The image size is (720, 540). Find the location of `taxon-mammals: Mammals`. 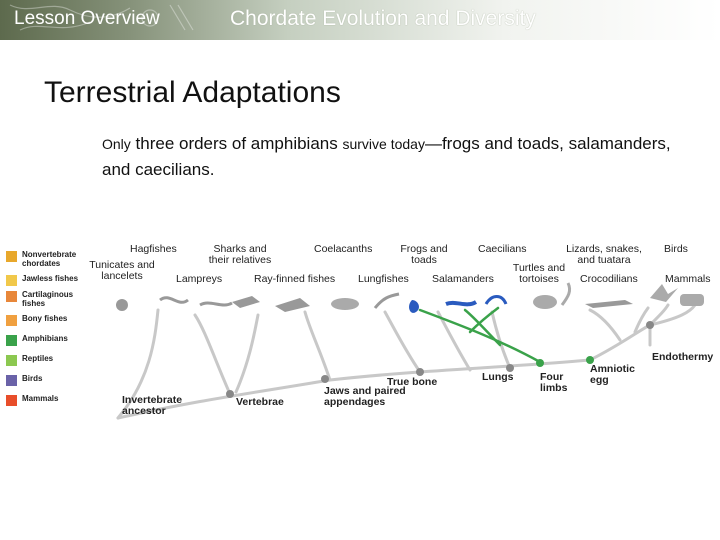

taxon-mammals: Mammals is located at coordinates (688, 279).